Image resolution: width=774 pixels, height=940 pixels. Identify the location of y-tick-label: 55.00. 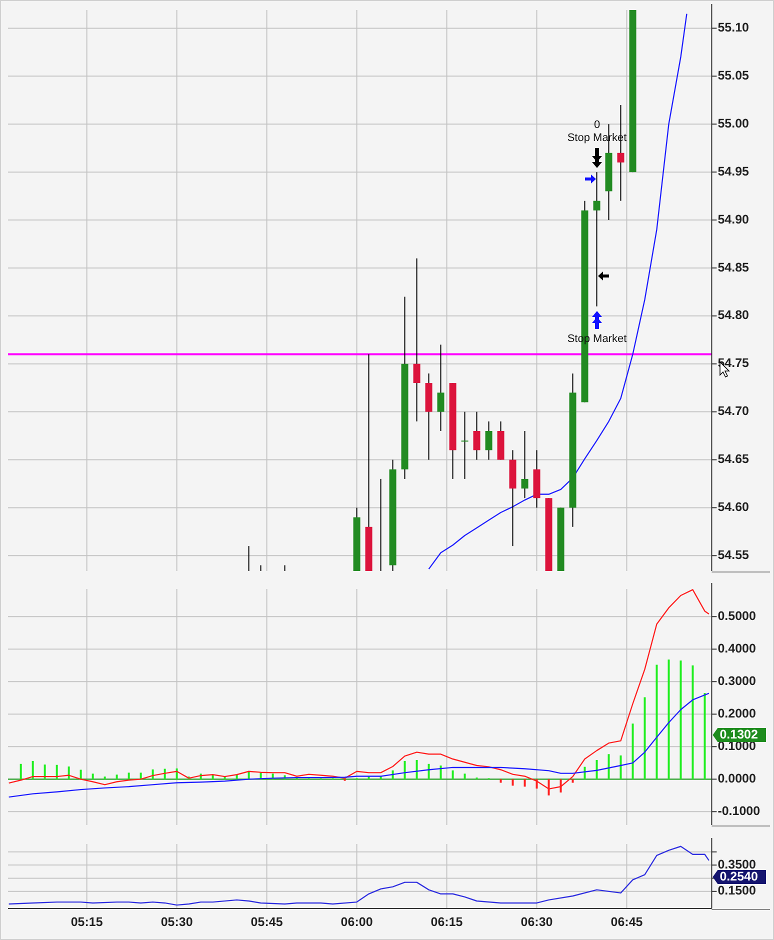
(734, 123).